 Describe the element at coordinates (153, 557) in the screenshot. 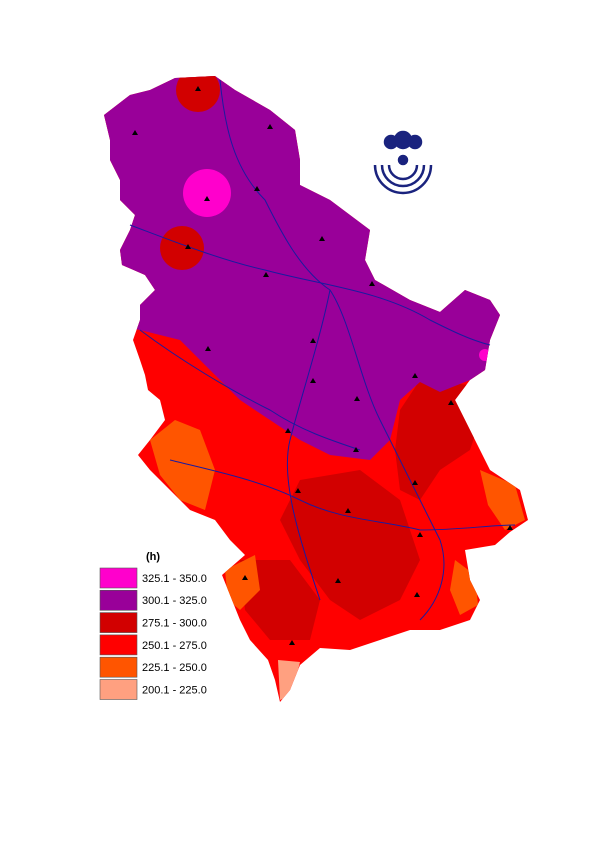

I see `legend-title: (h)` at that location.